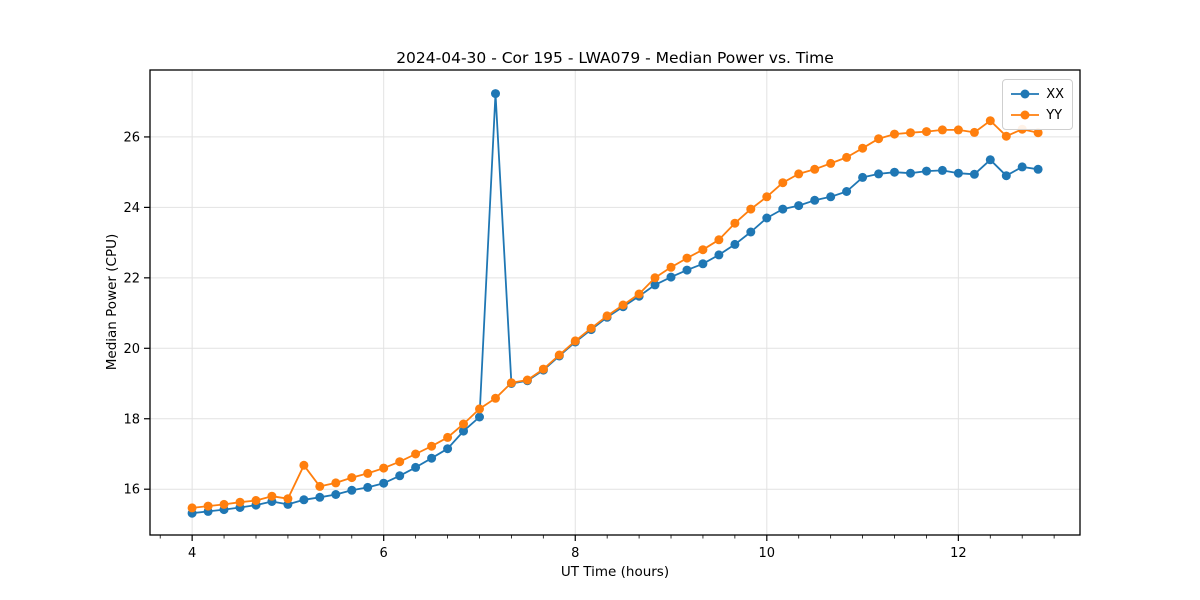 This screenshot has height=600, width=1200. Describe the element at coordinates (615, 572) in the screenshot. I see `x-axis-label: UT Time (hours)` at that location.